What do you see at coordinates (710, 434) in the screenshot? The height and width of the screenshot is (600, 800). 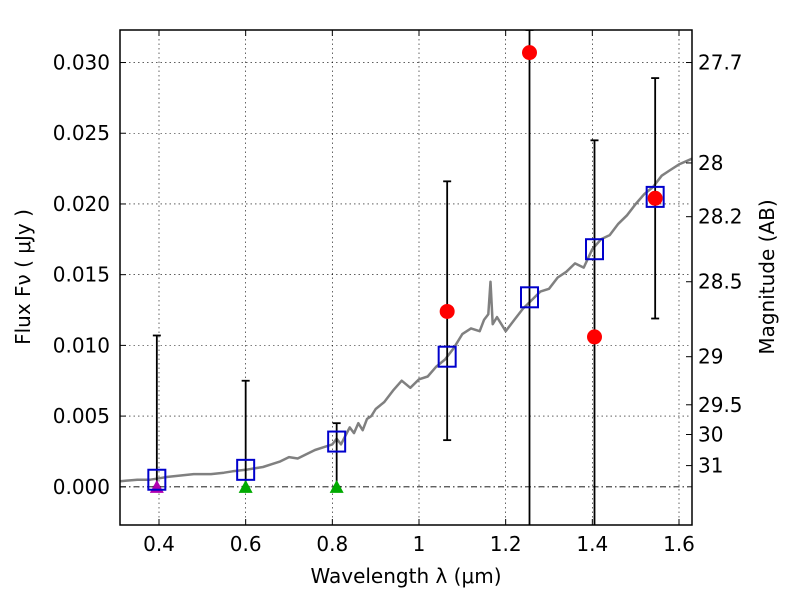 I see `right-tick-label: 30` at bounding box center [710, 434].